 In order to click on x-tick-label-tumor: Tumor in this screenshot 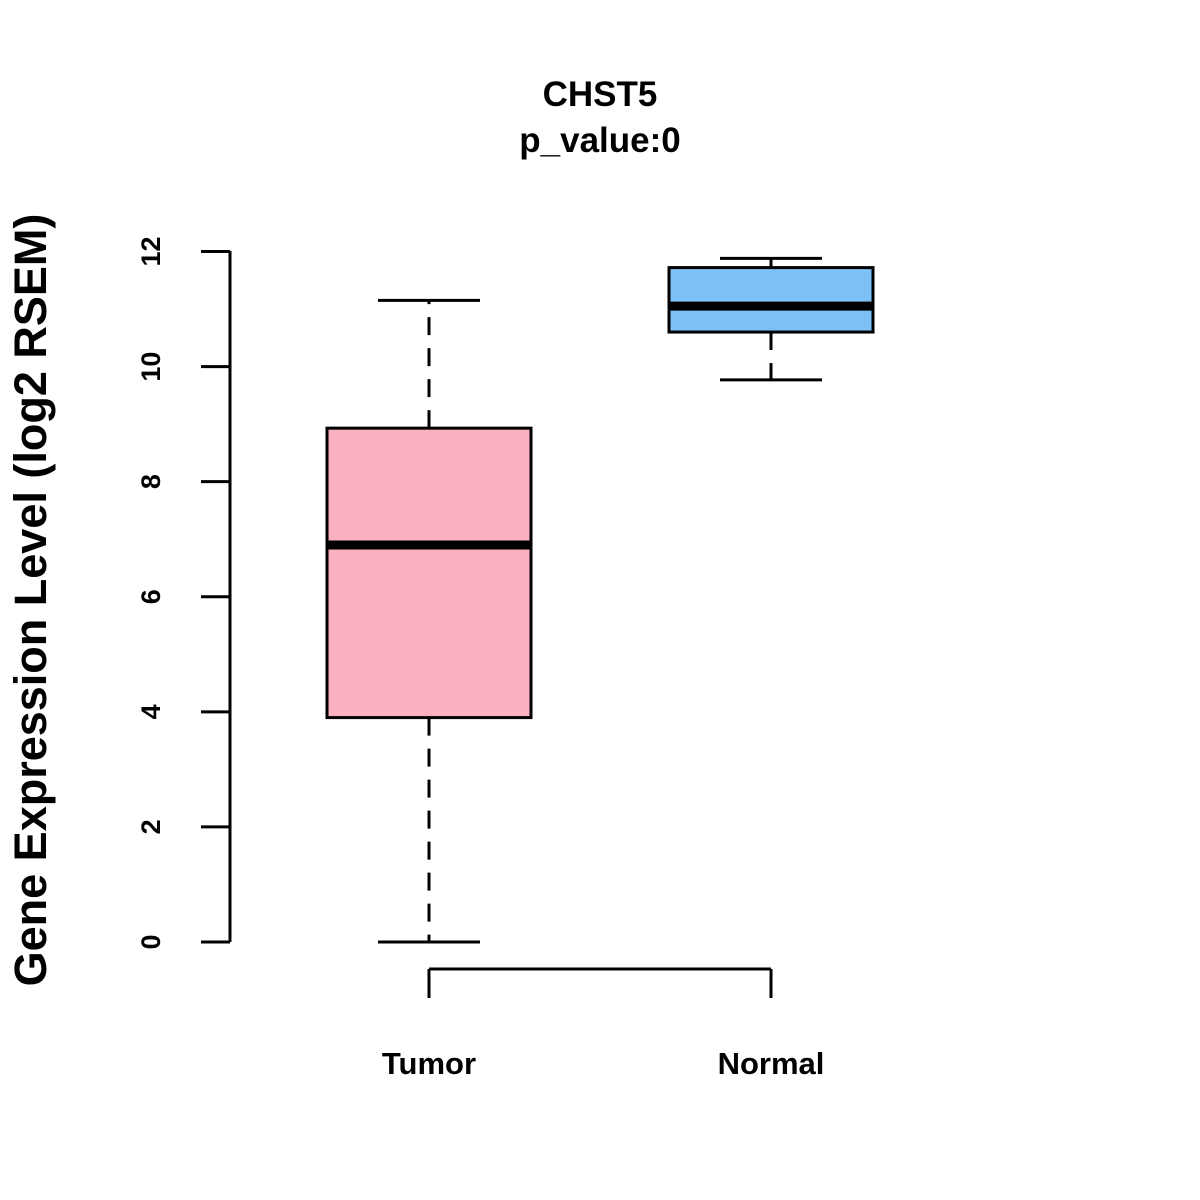, I will do `click(429, 1063)`.